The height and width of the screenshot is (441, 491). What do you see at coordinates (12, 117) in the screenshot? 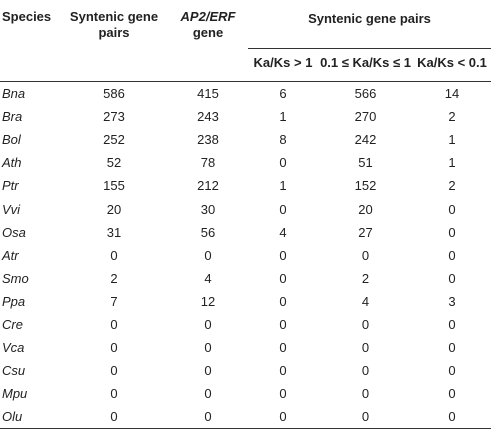
I see `cell-species: Bra` at bounding box center [12, 117].